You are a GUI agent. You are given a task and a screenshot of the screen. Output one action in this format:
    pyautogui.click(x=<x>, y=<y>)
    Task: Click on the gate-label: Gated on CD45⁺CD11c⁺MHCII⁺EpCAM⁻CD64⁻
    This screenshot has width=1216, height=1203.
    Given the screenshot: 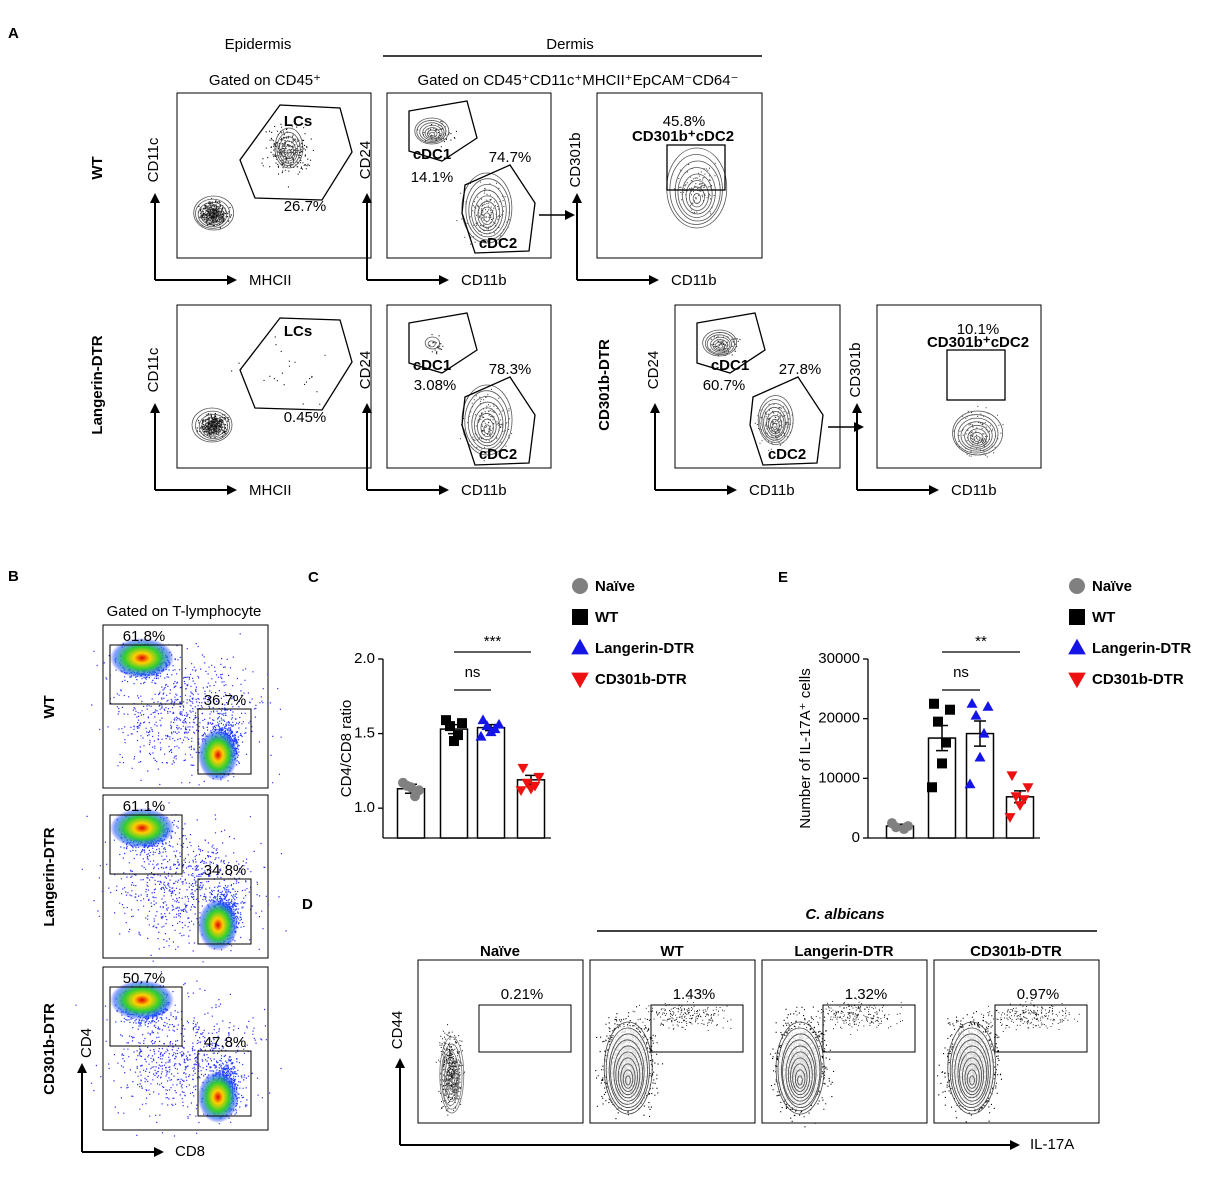 What is the action you would take?
    pyautogui.click(x=577, y=80)
    